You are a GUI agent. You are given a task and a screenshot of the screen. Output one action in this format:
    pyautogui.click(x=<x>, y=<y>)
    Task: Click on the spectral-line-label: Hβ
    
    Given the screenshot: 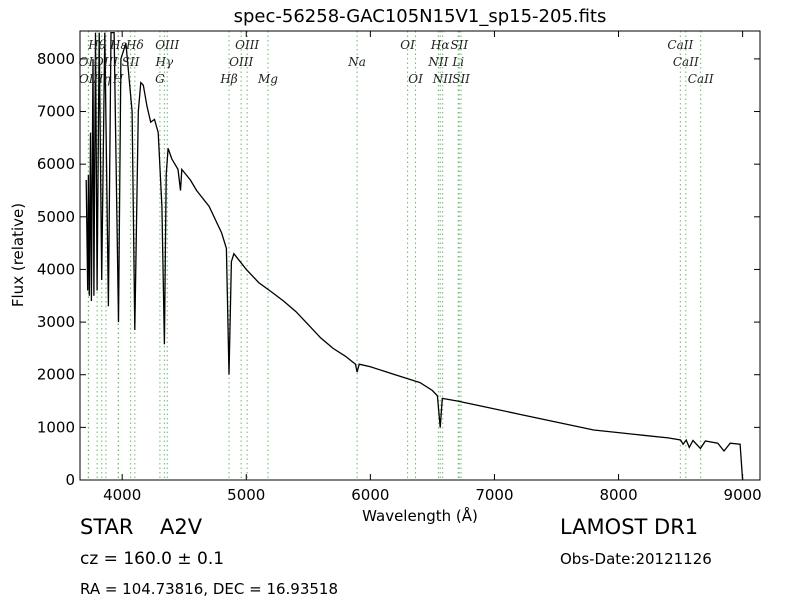 What is the action you would take?
    pyautogui.click(x=228, y=79)
    